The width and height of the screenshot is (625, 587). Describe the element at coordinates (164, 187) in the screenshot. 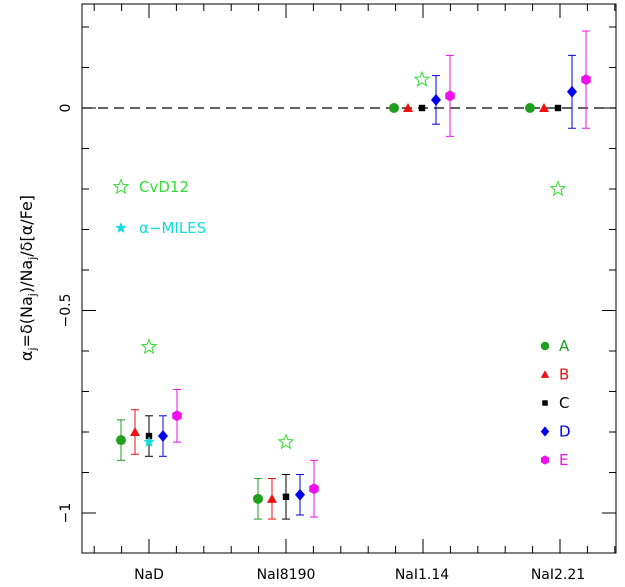

I see `legend-label-CvD12: CvD12` at that location.